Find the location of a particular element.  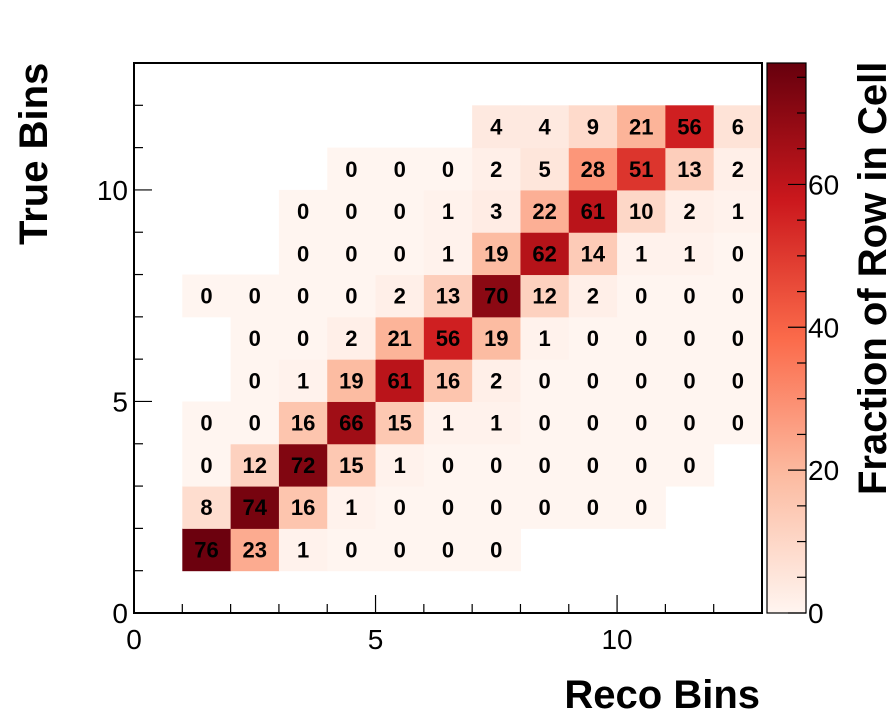

colorbar: 0 20 40 60 is located at coordinates (802, 345).